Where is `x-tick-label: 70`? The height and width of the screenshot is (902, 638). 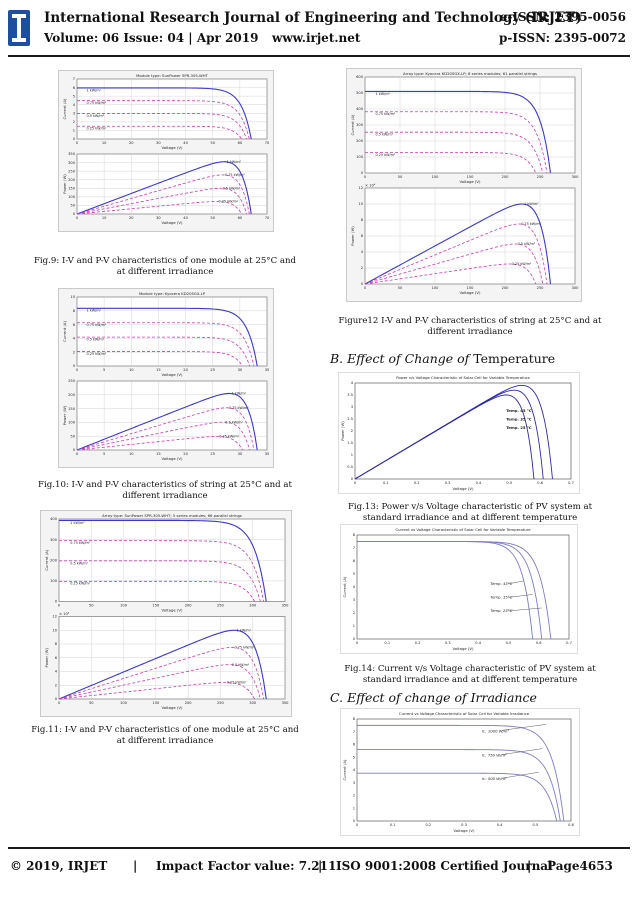
x-tick-label: 70 is located at coordinates (267, 143).